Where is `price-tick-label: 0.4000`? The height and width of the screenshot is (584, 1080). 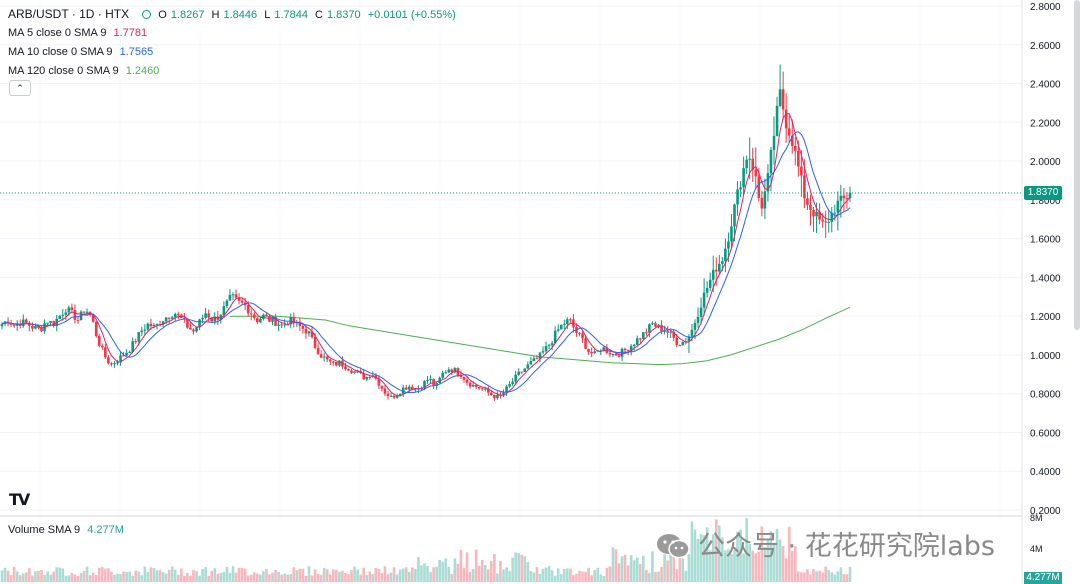
price-tick-label: 0.4000 is located at coordinates (1045, 472).